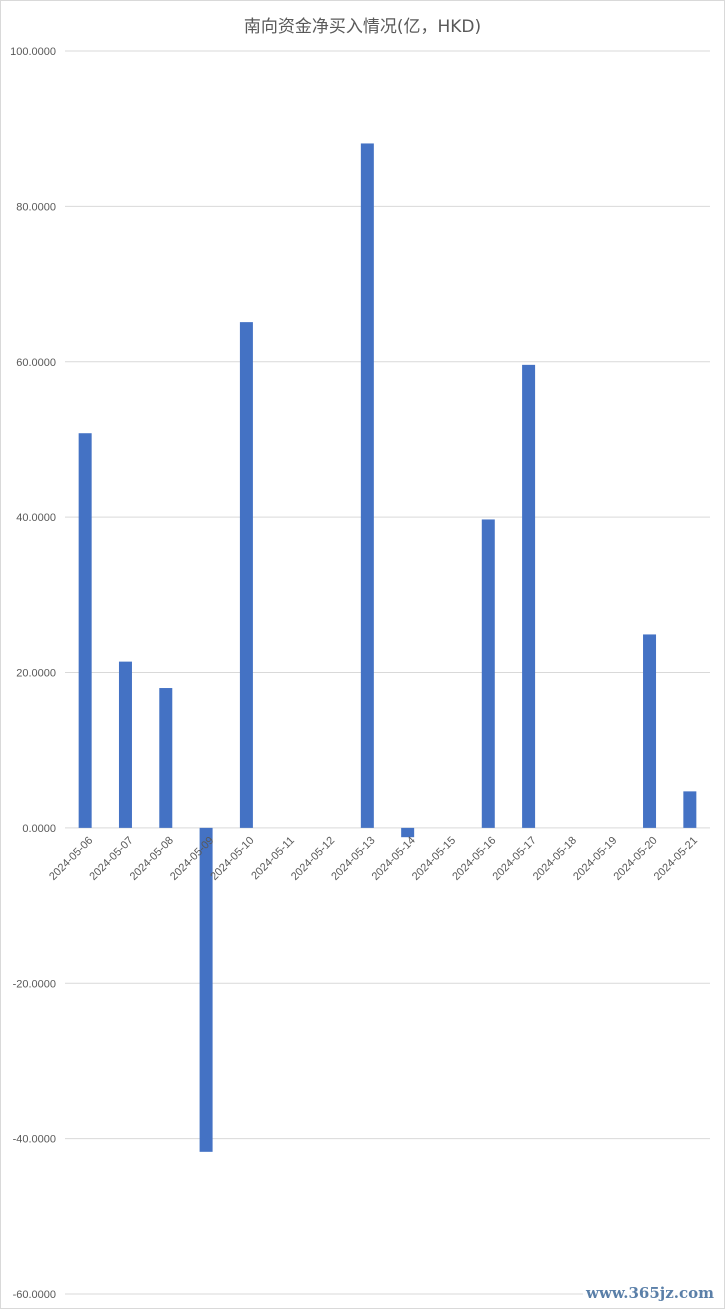  I want to click on y-tick-label: 40.0000, so click(36, 518).